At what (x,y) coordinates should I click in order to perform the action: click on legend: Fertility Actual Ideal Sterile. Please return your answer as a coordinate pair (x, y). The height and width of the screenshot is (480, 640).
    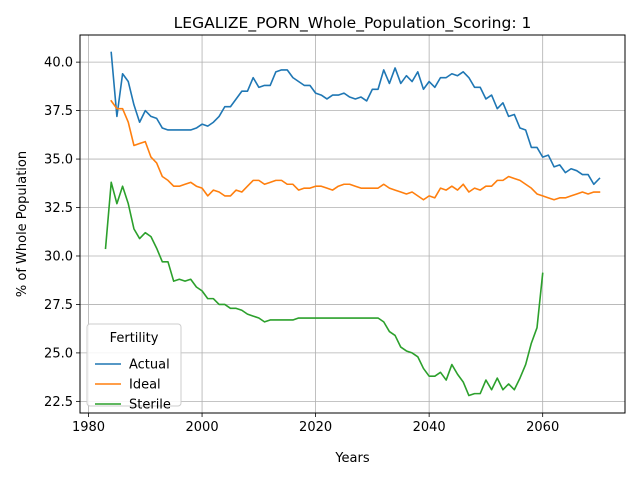
    Looking at the image, I should click on (134, 368).